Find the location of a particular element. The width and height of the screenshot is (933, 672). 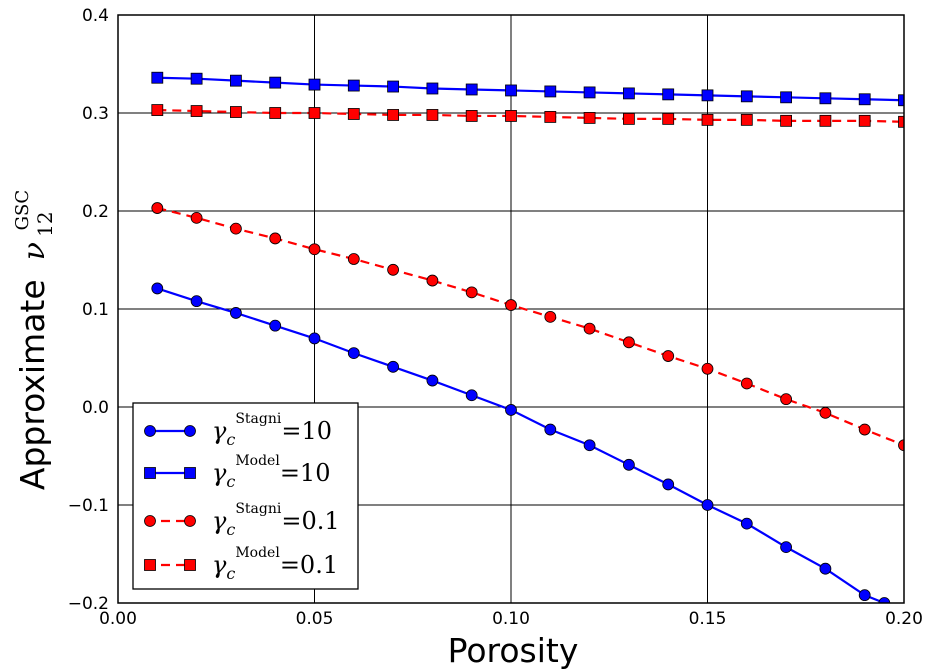

legend-label: γcModel=10 is located at coordinates (271, 472).